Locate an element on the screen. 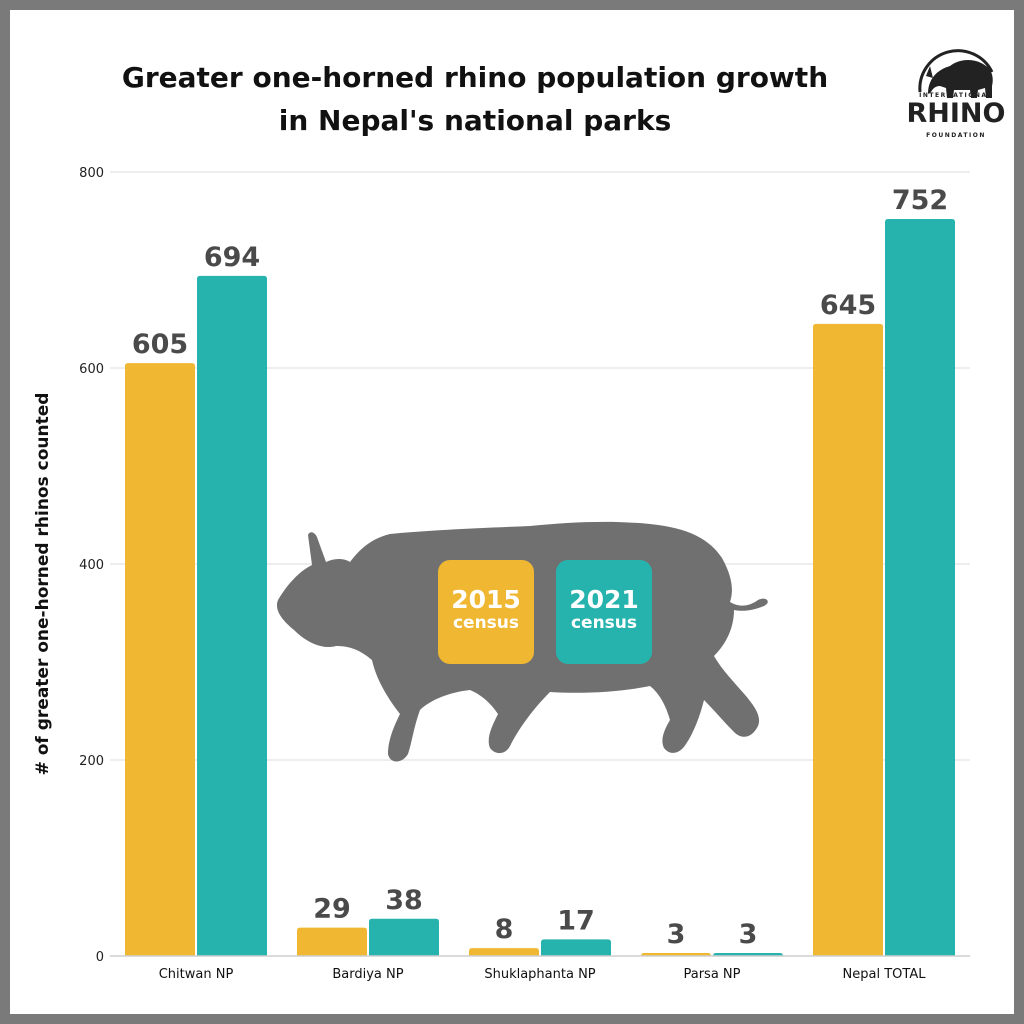 The width and height of the screenshot is (1024, 1024). logo-rhino-icon is located at coordinates (956, 73).